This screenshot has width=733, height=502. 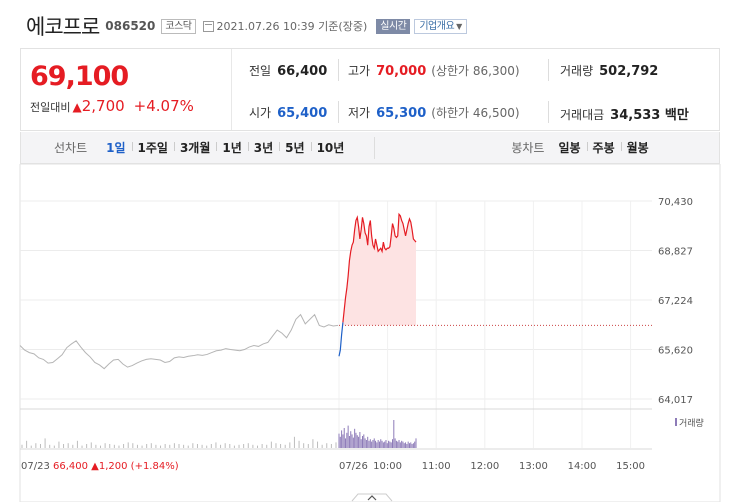 What do you see at coordinates (179, 341) in the screenshot?
I see `prev-day-line` at bounding box center [179, 341].